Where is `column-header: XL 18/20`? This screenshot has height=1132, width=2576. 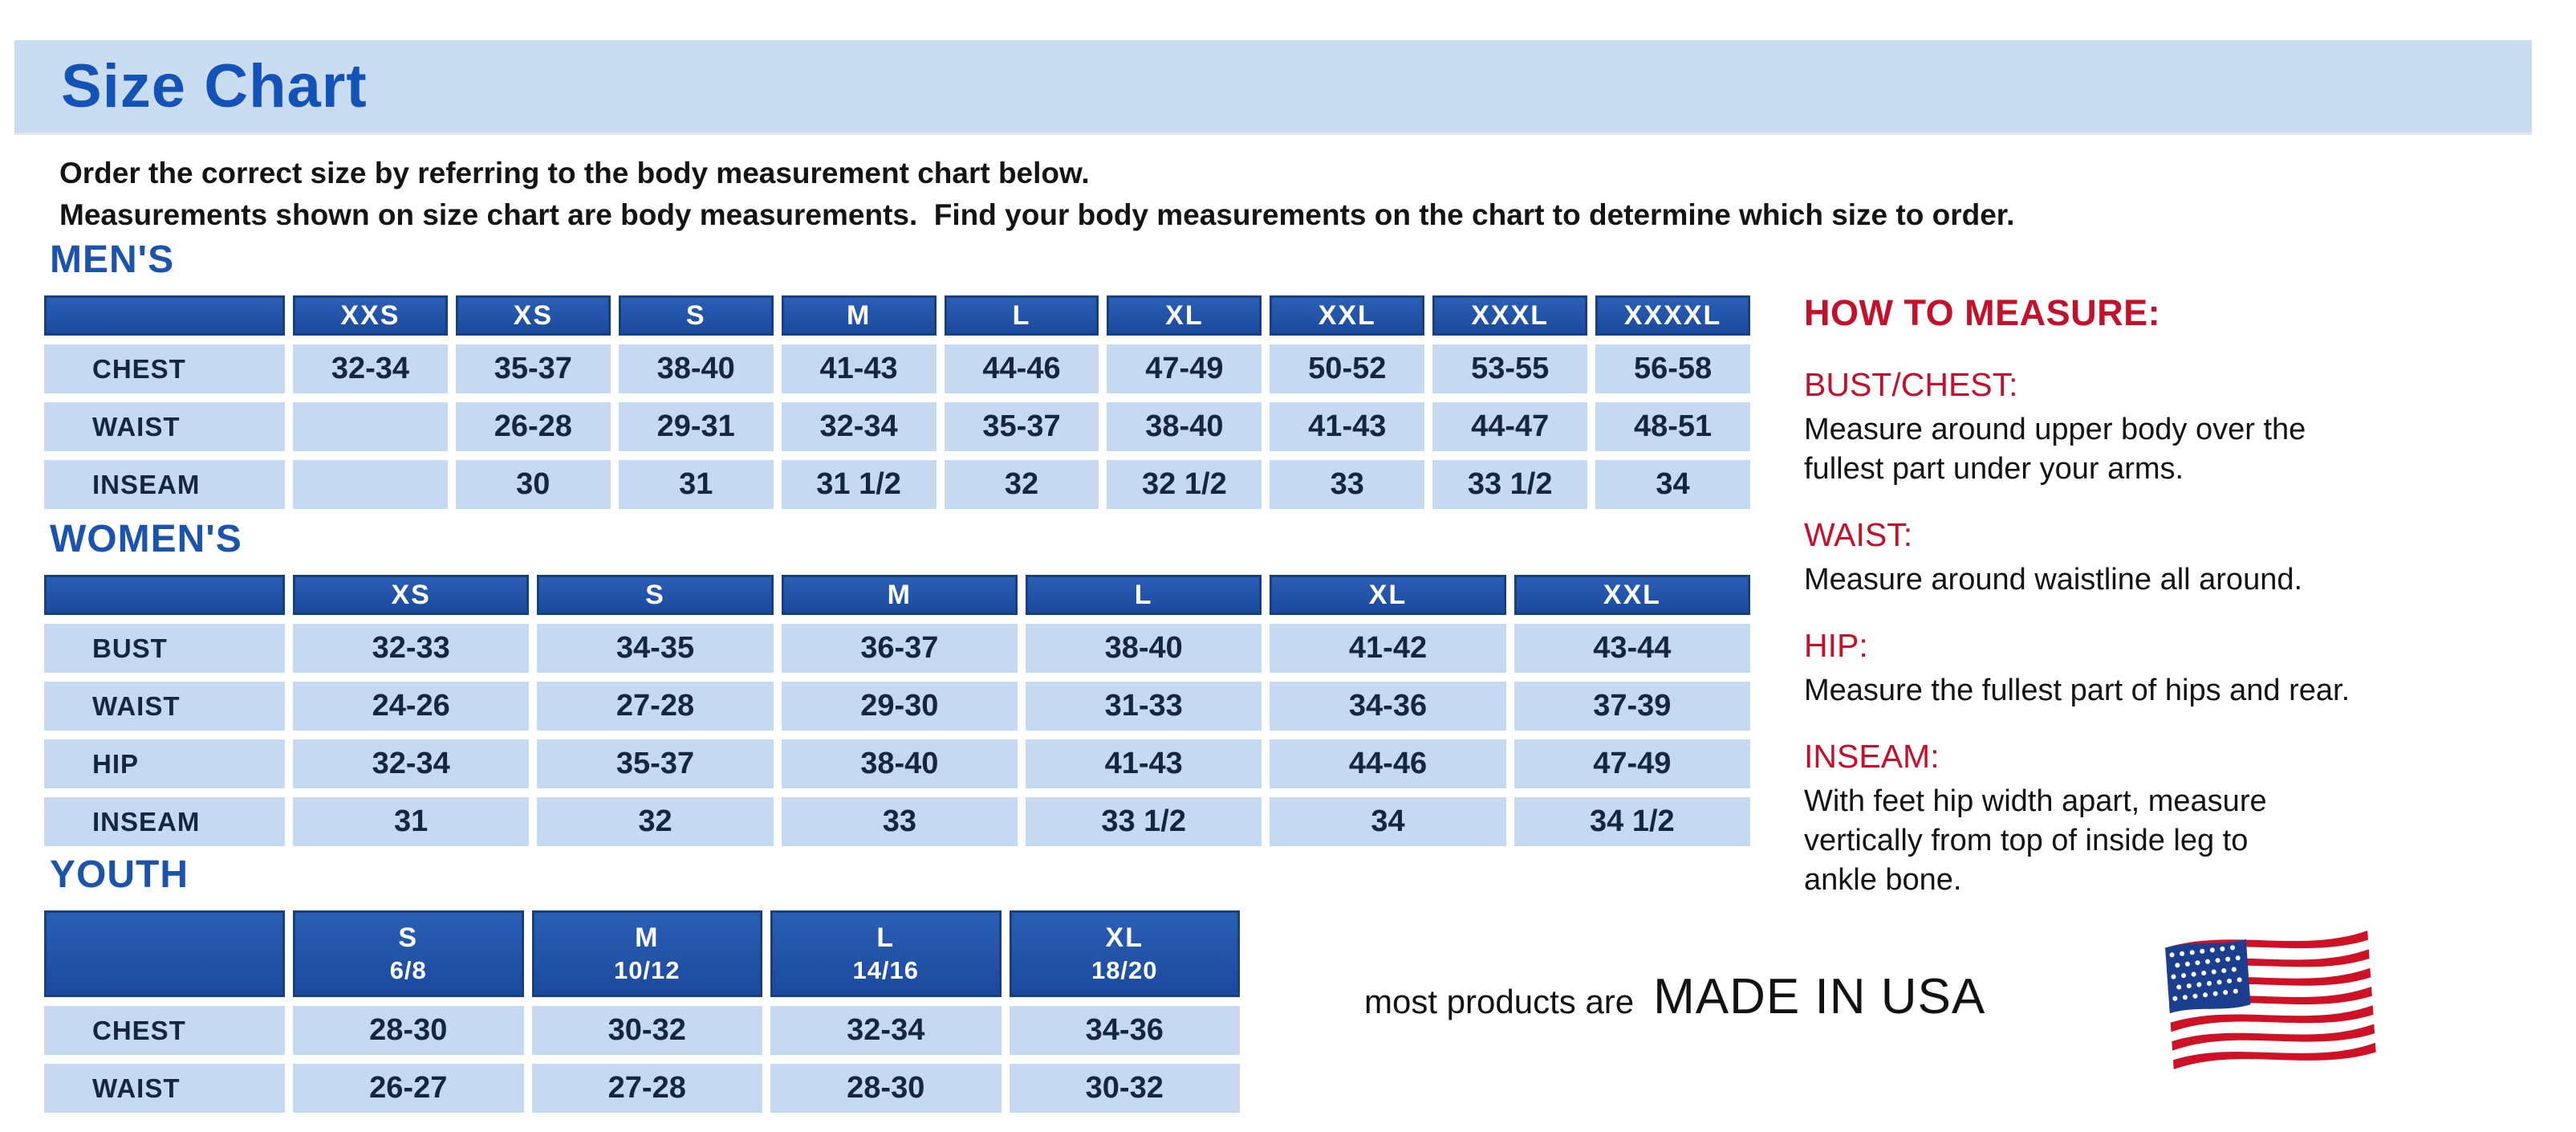 column-header: XL 18/20 is located at coordinates (1124, 953).